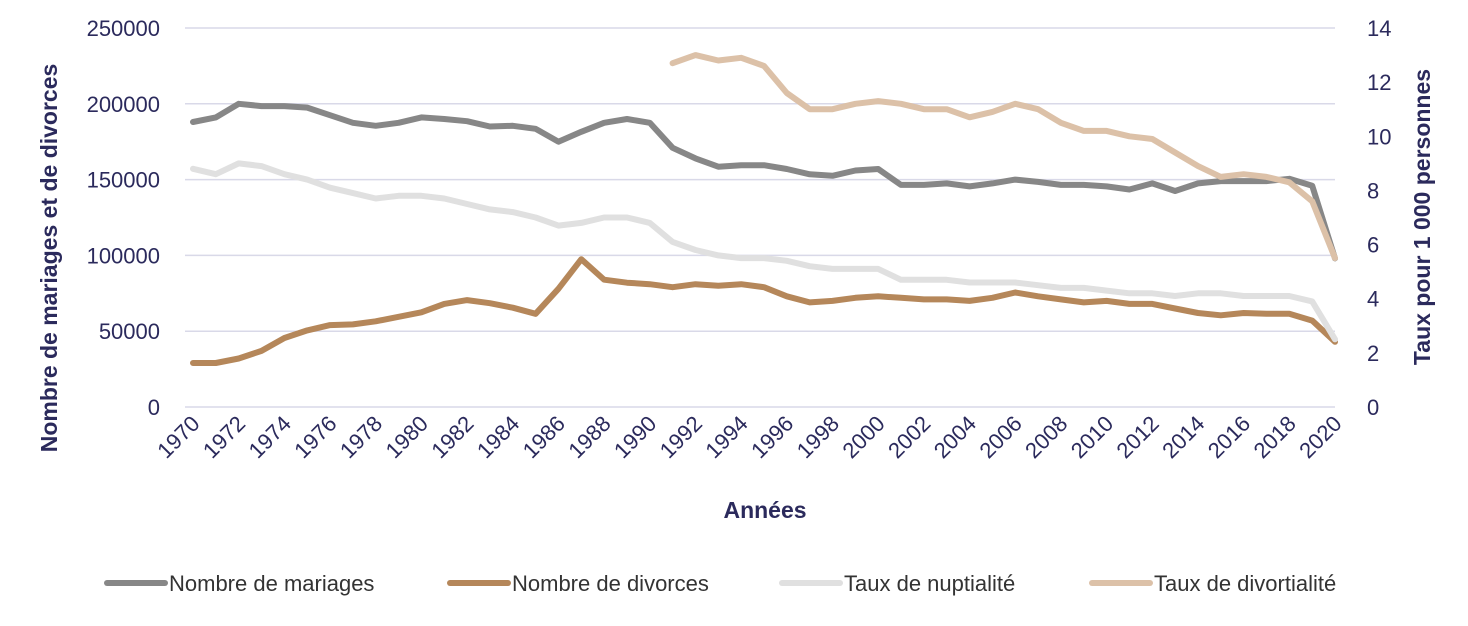 Image resolution: width=1468 pixels, height=626 pixels. What do you see at coordinates (1379, 28) in the screenshot?
I see `y-right-tick-label: 14` at bounding box center [1379, 28].